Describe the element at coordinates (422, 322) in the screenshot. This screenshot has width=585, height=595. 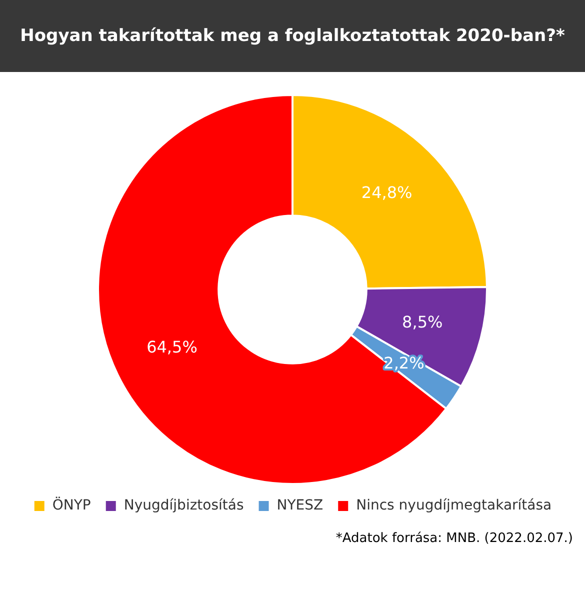
I see `data-label: 8,5%` at that location.